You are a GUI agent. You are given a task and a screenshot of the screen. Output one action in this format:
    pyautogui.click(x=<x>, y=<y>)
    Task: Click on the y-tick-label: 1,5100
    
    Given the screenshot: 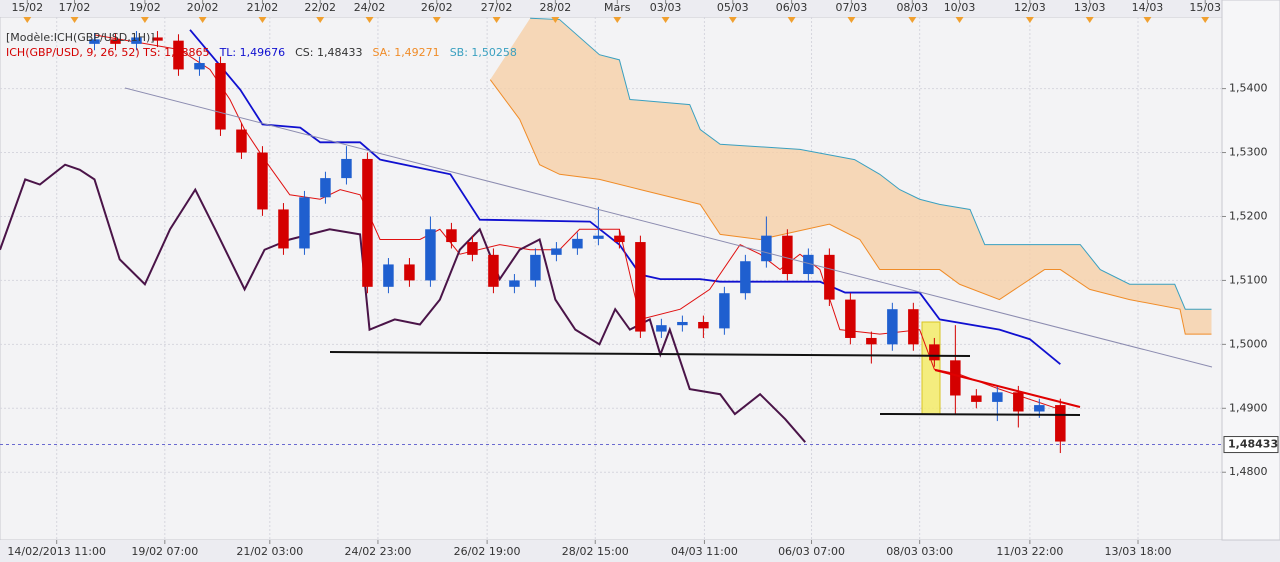 What is the action you would take?
    pyautogui.click(x=1248, y=279)
    